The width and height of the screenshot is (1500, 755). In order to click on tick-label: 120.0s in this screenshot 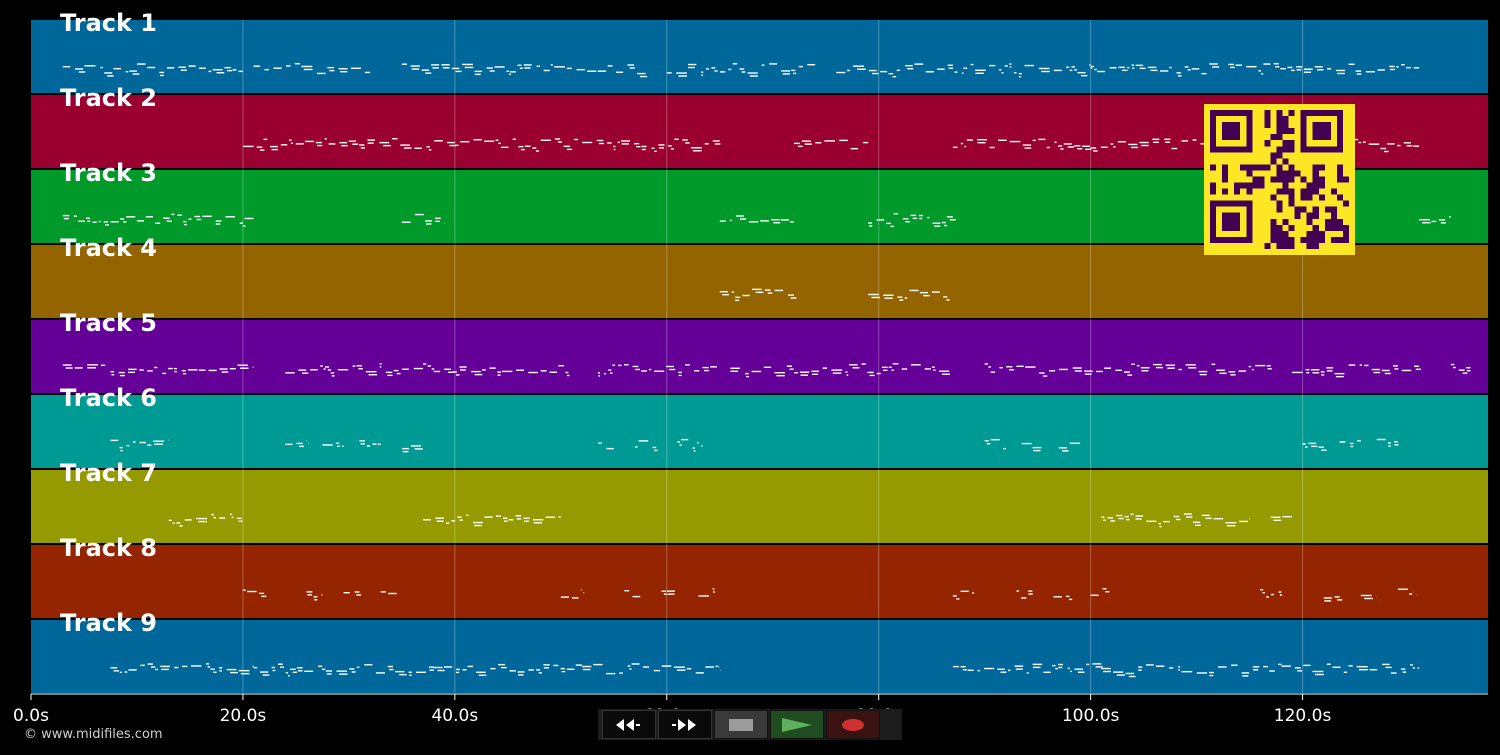, I will do `click(1303, 716)`.